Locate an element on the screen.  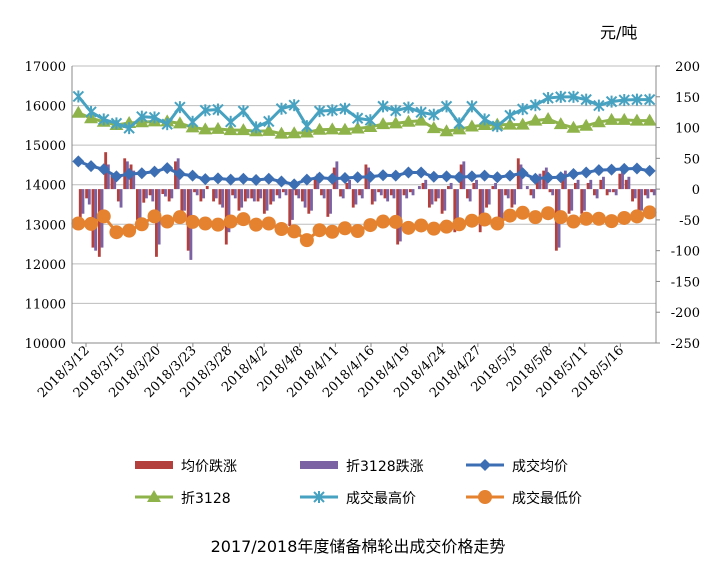
series-max_price is located at coordinates (364, 112).